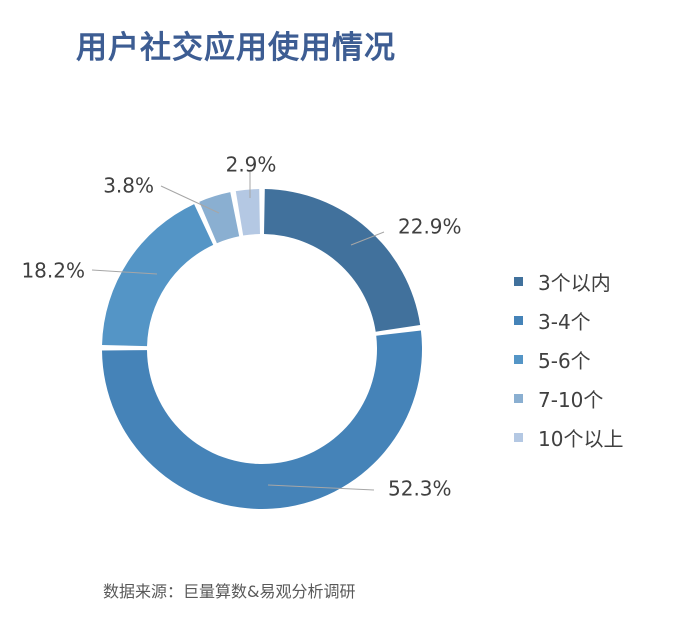 This screenshot has width=678, height=622. I want to click on data-label-1: 22.9%, so click(430, 227).